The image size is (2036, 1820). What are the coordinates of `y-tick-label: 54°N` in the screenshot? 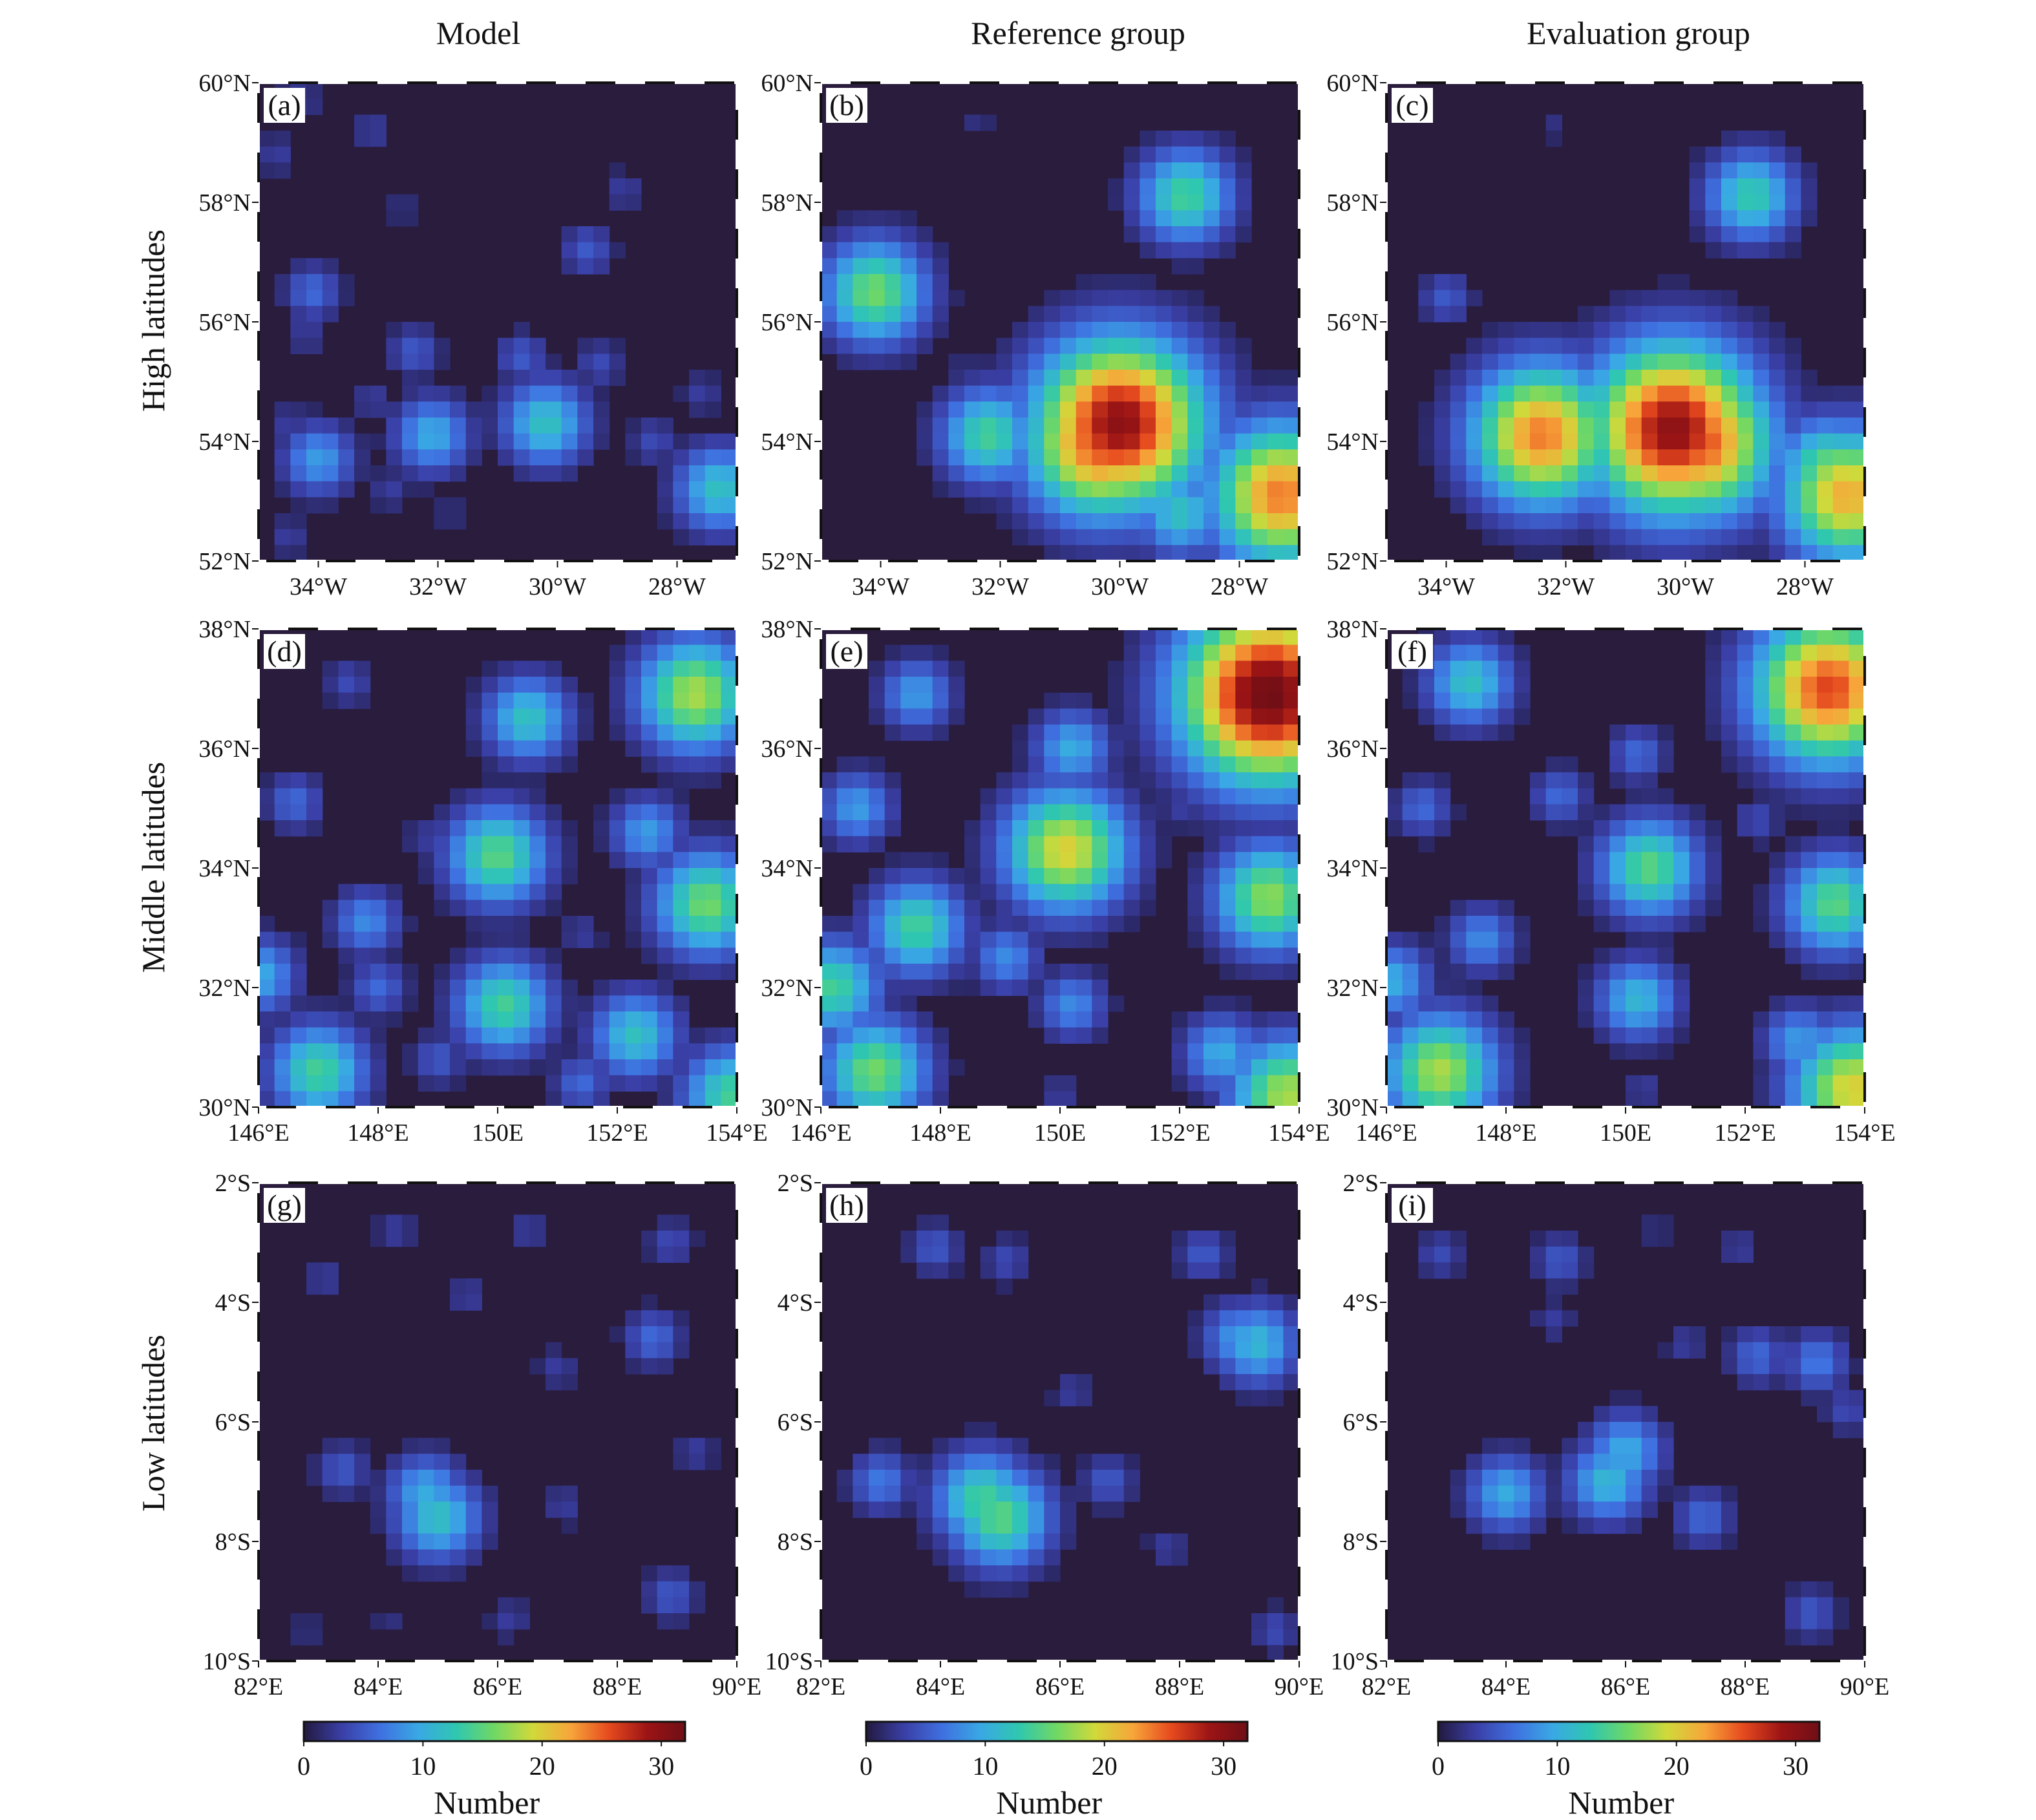 It's located at (1353, 443).